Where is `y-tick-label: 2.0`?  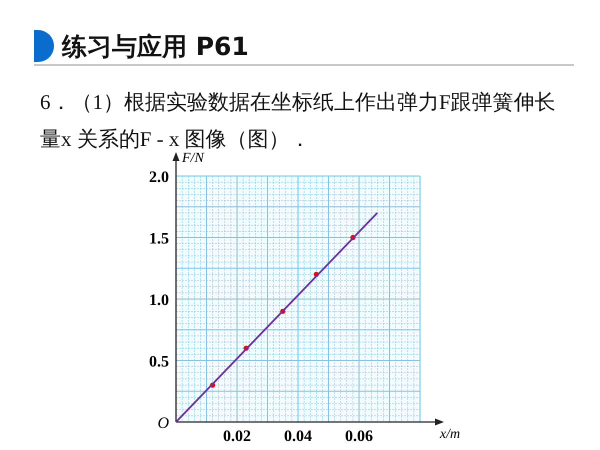
y-tick-label: 2.0 is located at coordinates (159, 177).